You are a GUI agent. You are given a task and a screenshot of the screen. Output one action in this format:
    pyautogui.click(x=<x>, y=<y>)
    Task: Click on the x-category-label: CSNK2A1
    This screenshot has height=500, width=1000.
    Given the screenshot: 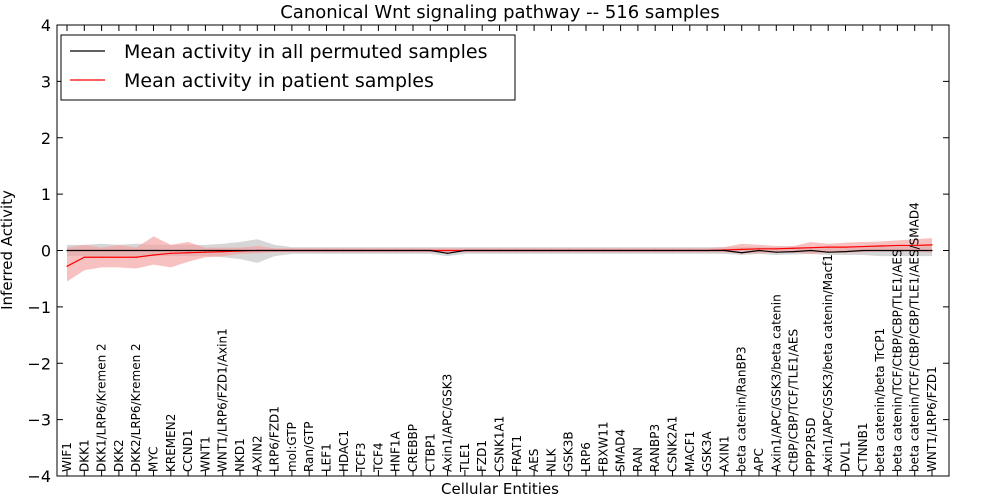 What is the action you would take?
    pyautogui.click(x=673, y=444)
    